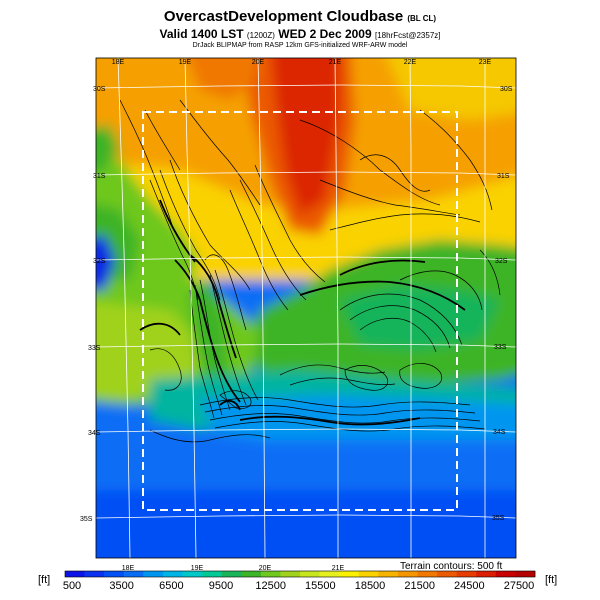  Describe the element at coordinates (201, 34) in the screenshot. I see `valid-time: Valid 1400 LST` at that location.